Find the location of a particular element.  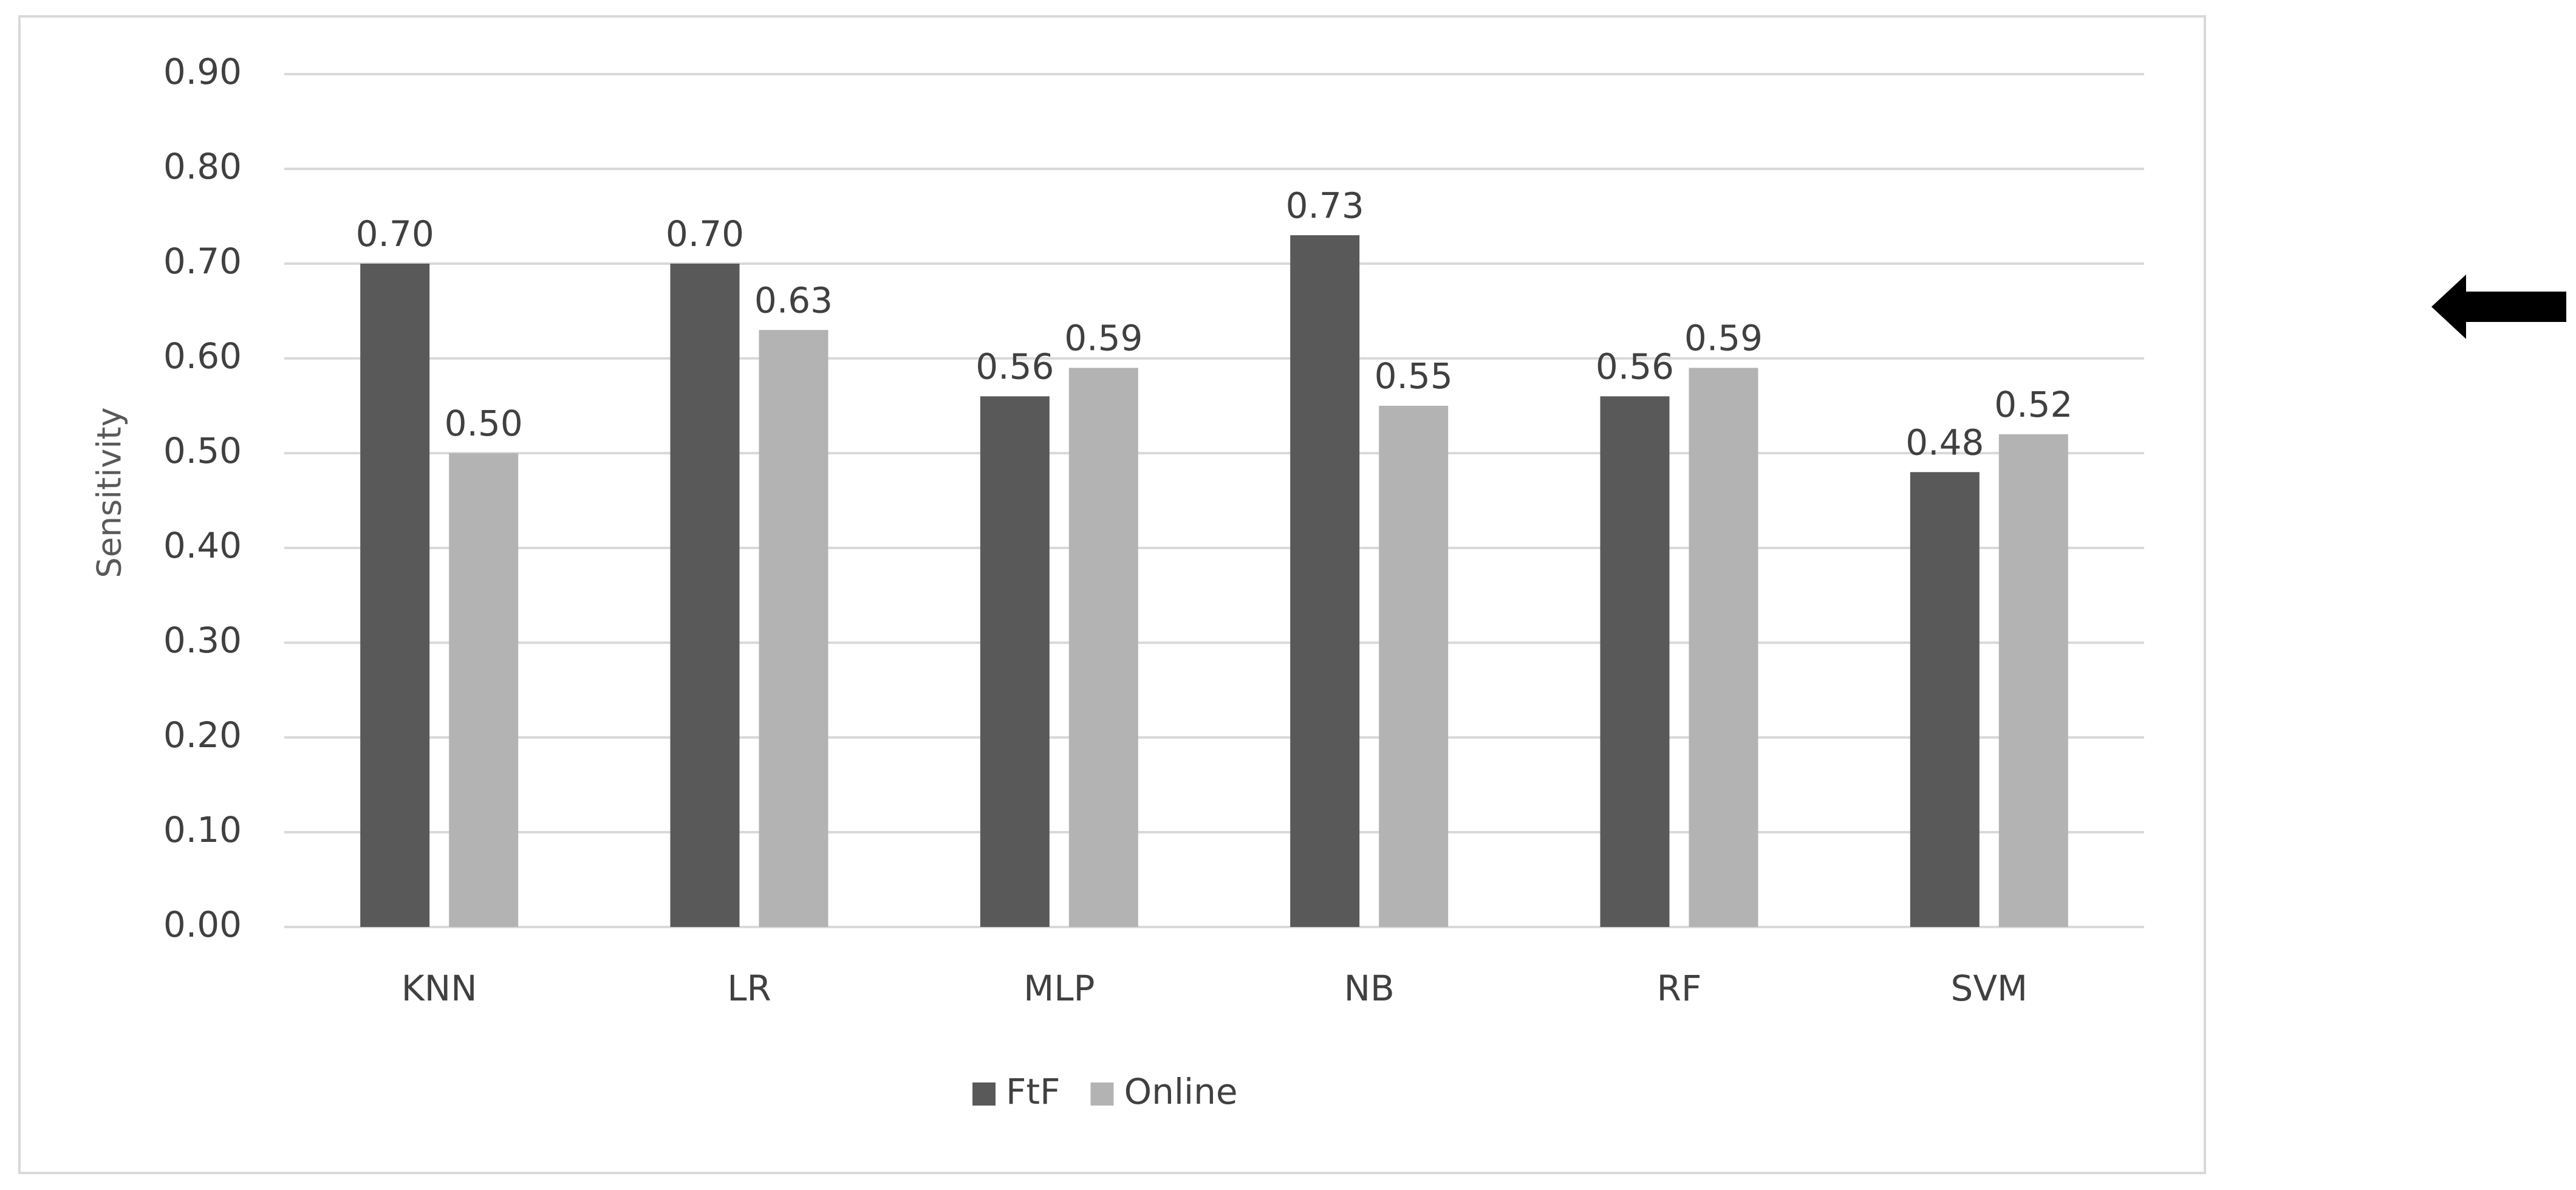

data-label: 0.48 is located at coordinates (1944, 442).